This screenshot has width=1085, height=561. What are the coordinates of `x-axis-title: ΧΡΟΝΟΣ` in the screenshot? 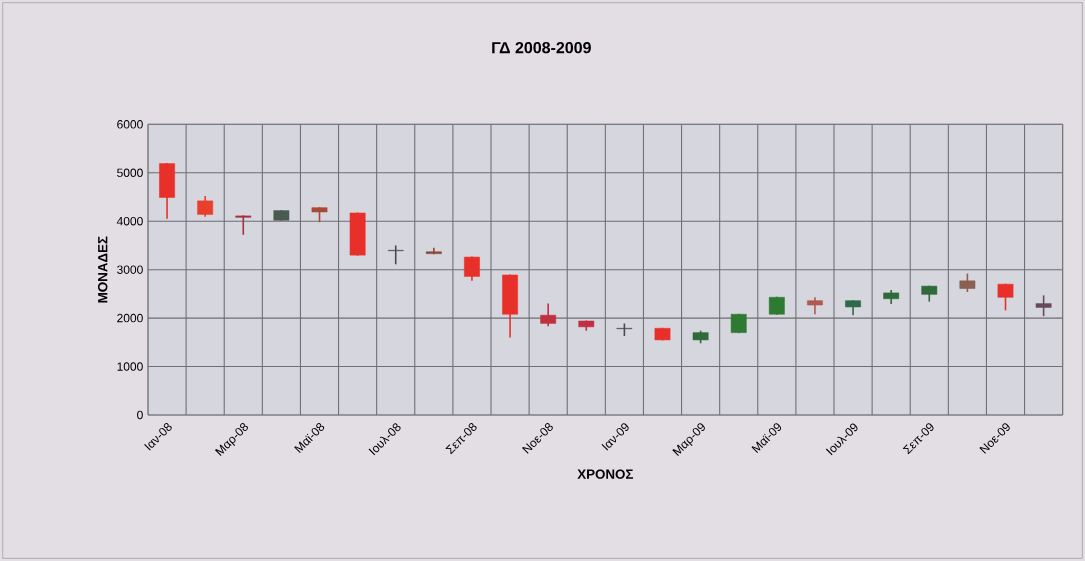 It's located at (605, 474).